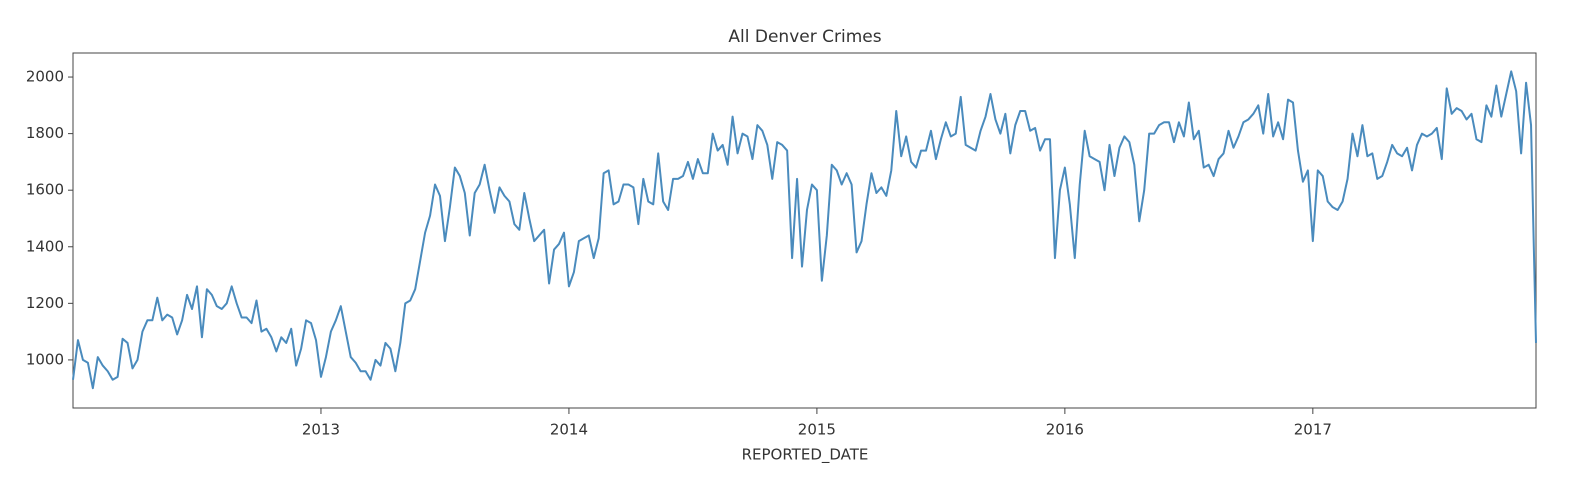 Image resolution: width=1586 pixels, height=483 pixels. Describe the element at coordinates (1065, 430) in the screenshot. I see `x-tick-label: 2016` at that location.